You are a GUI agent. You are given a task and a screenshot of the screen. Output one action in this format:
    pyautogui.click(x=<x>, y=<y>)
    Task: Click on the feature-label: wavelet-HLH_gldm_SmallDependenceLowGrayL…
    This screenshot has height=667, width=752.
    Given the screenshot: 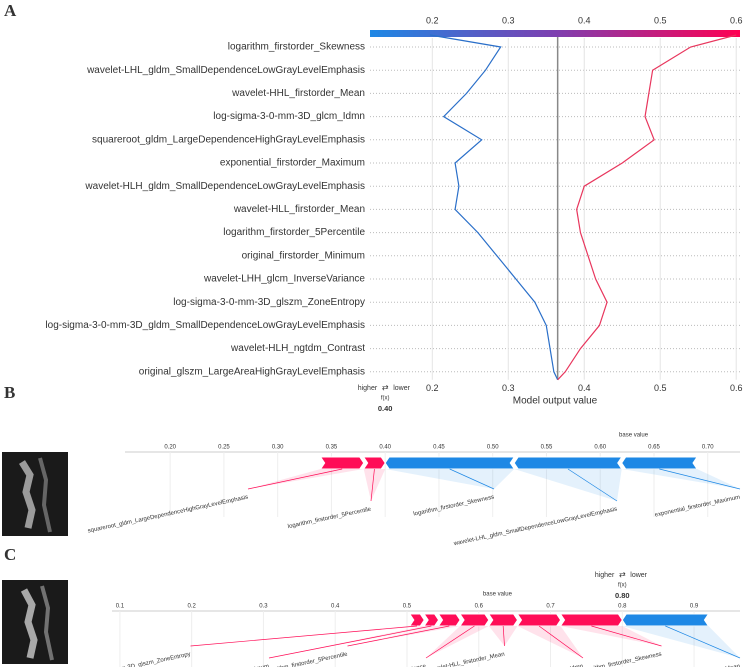 What is the action you would take?
    pyautogui.click(x=224, y=186)
    